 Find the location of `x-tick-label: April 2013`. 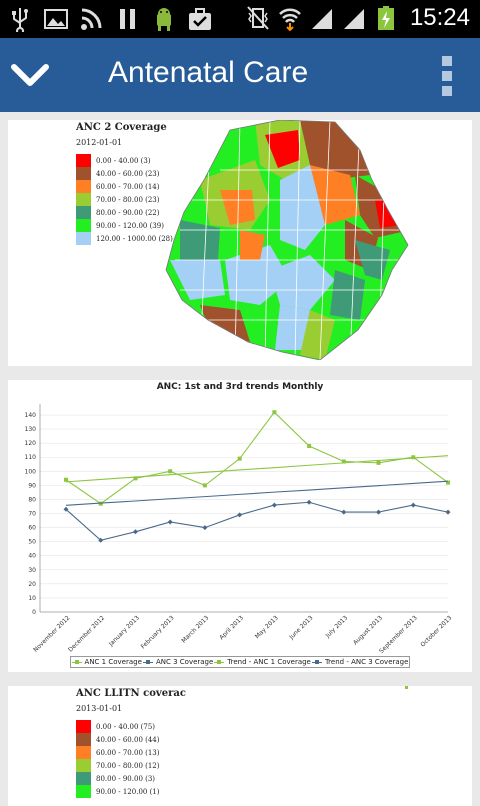

x-tick-label: April 2013 is located at coordinates (231, 627).